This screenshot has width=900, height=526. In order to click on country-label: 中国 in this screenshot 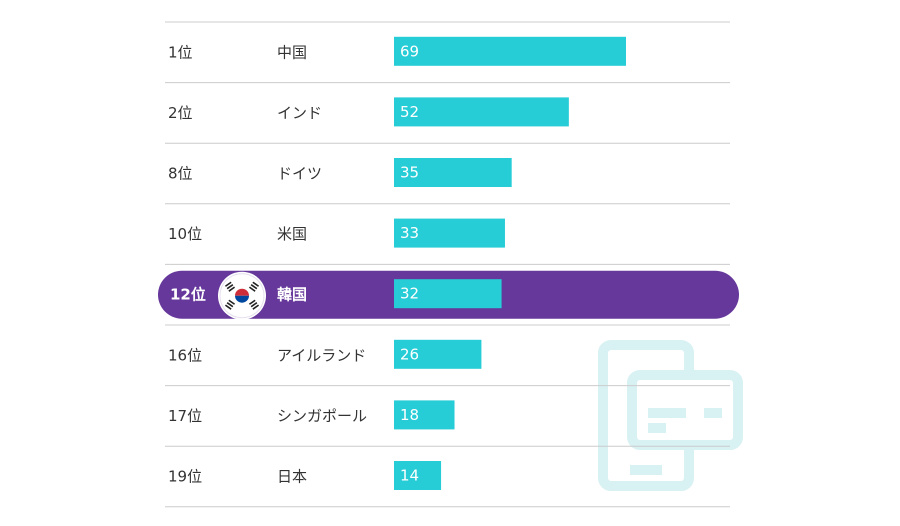, I will do `click(292, 52)`.